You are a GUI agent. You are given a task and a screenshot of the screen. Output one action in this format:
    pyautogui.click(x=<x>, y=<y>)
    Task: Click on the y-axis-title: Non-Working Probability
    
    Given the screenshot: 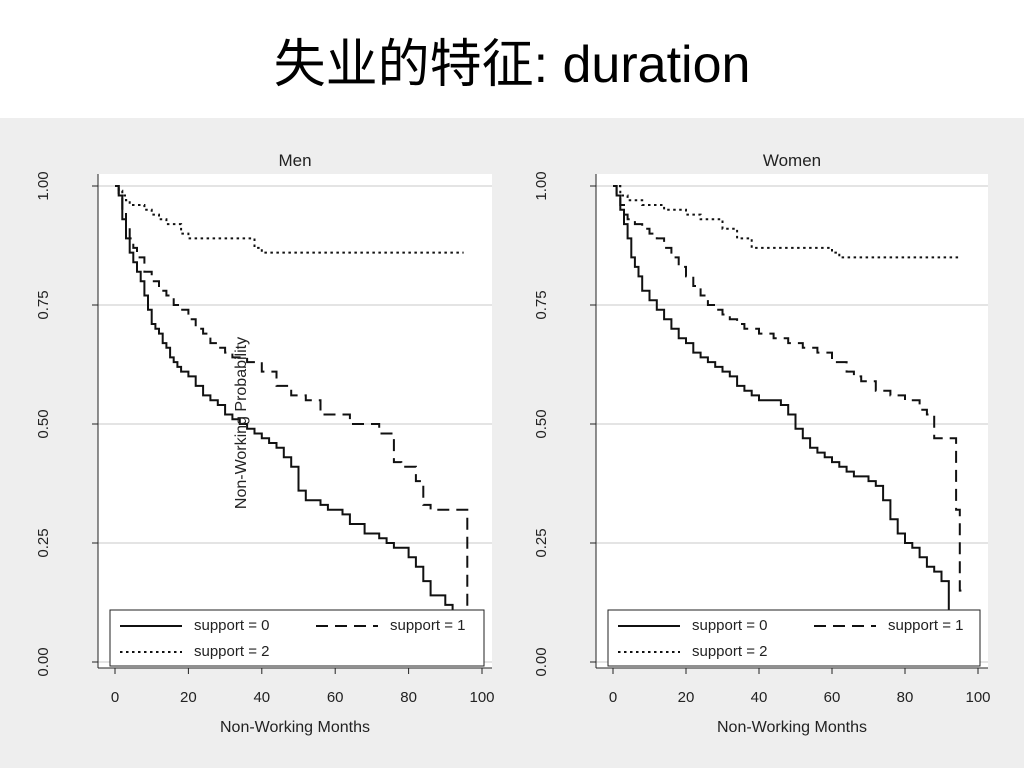 What is the action you would take?
    pyautogui.click(x=241, y=423)
    